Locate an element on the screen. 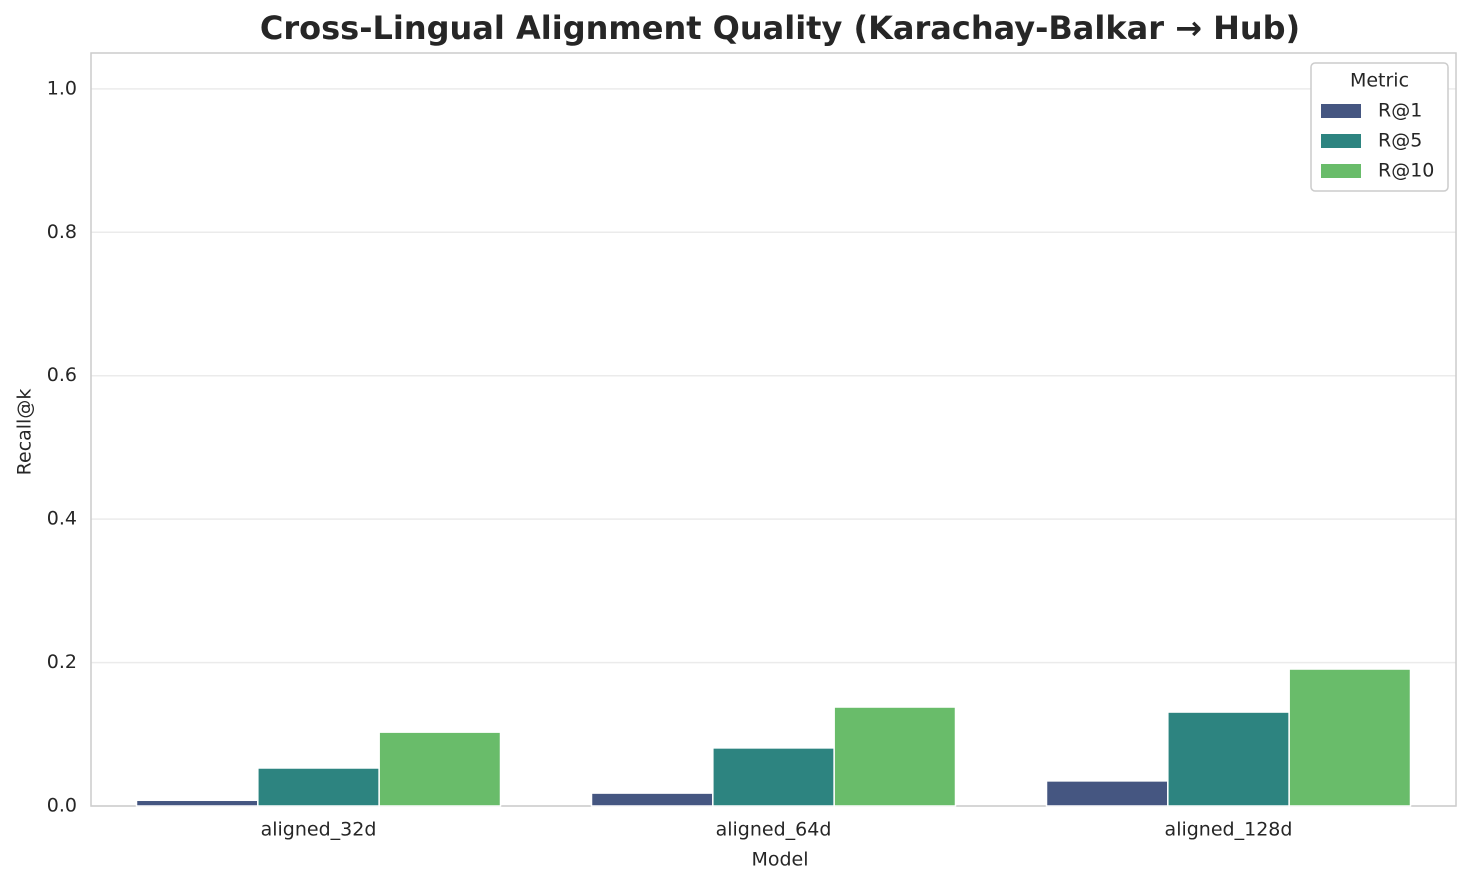 This screenshot has height=885, width=1484. x-tick-label: aligned_32d is located at coordinates (319, 830).